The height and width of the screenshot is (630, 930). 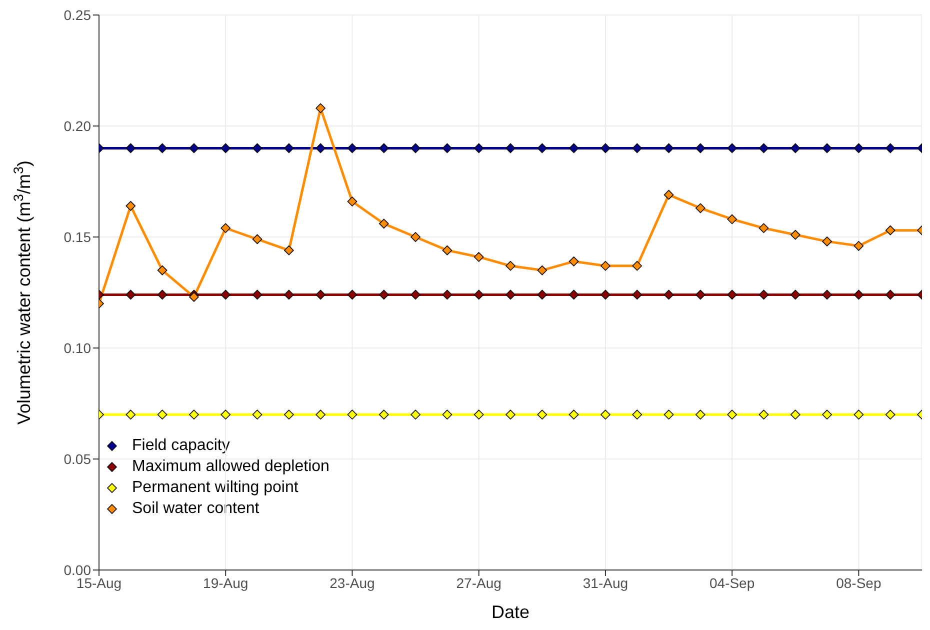 I want to click on y-tick-label: 0.15, so click(x=78, y=236).